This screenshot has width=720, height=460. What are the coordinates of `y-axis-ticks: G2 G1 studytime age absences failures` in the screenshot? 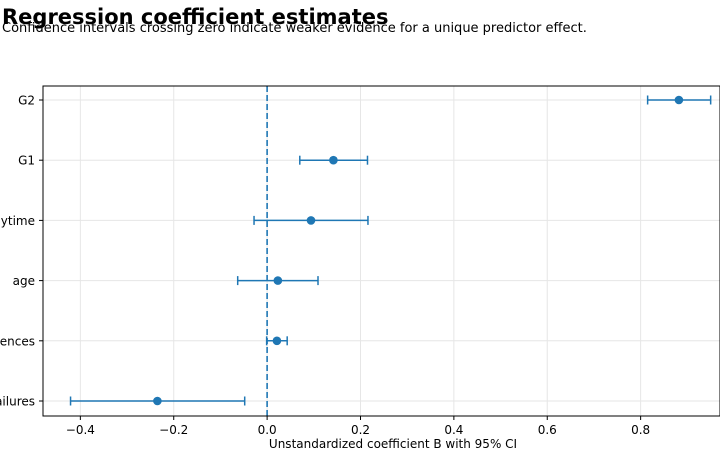 It's located at (21, 251).